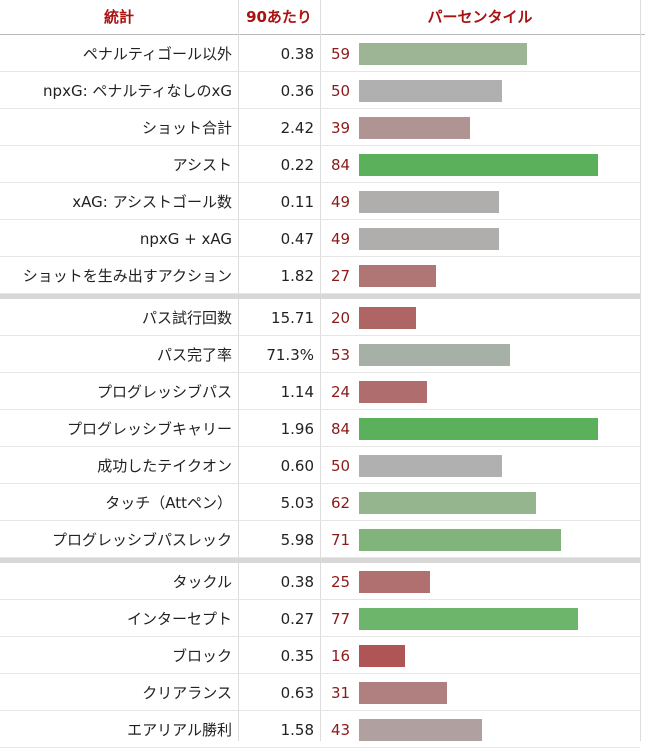 Image resolution: width=645 pixels, height=748 pixels. What do you see at coordinates (152, 201) in the screenshot?
I see `stat-name: xAG: アシストゴール数` at bounding box center [152, 201].